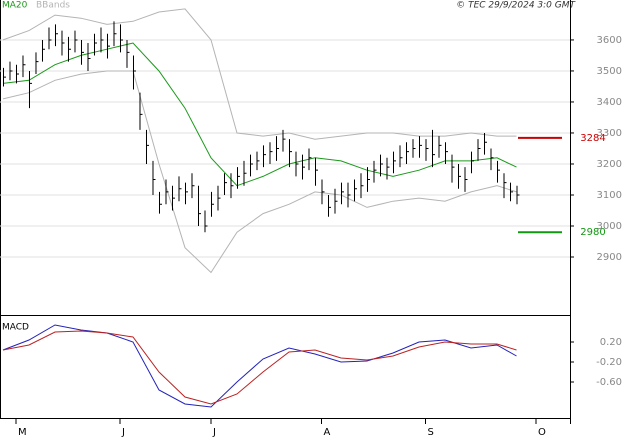 The image size is (627, 440). Describe the element at coordinates (431, 432) in the screenshot. I see `x-tick-label: S` at that location.